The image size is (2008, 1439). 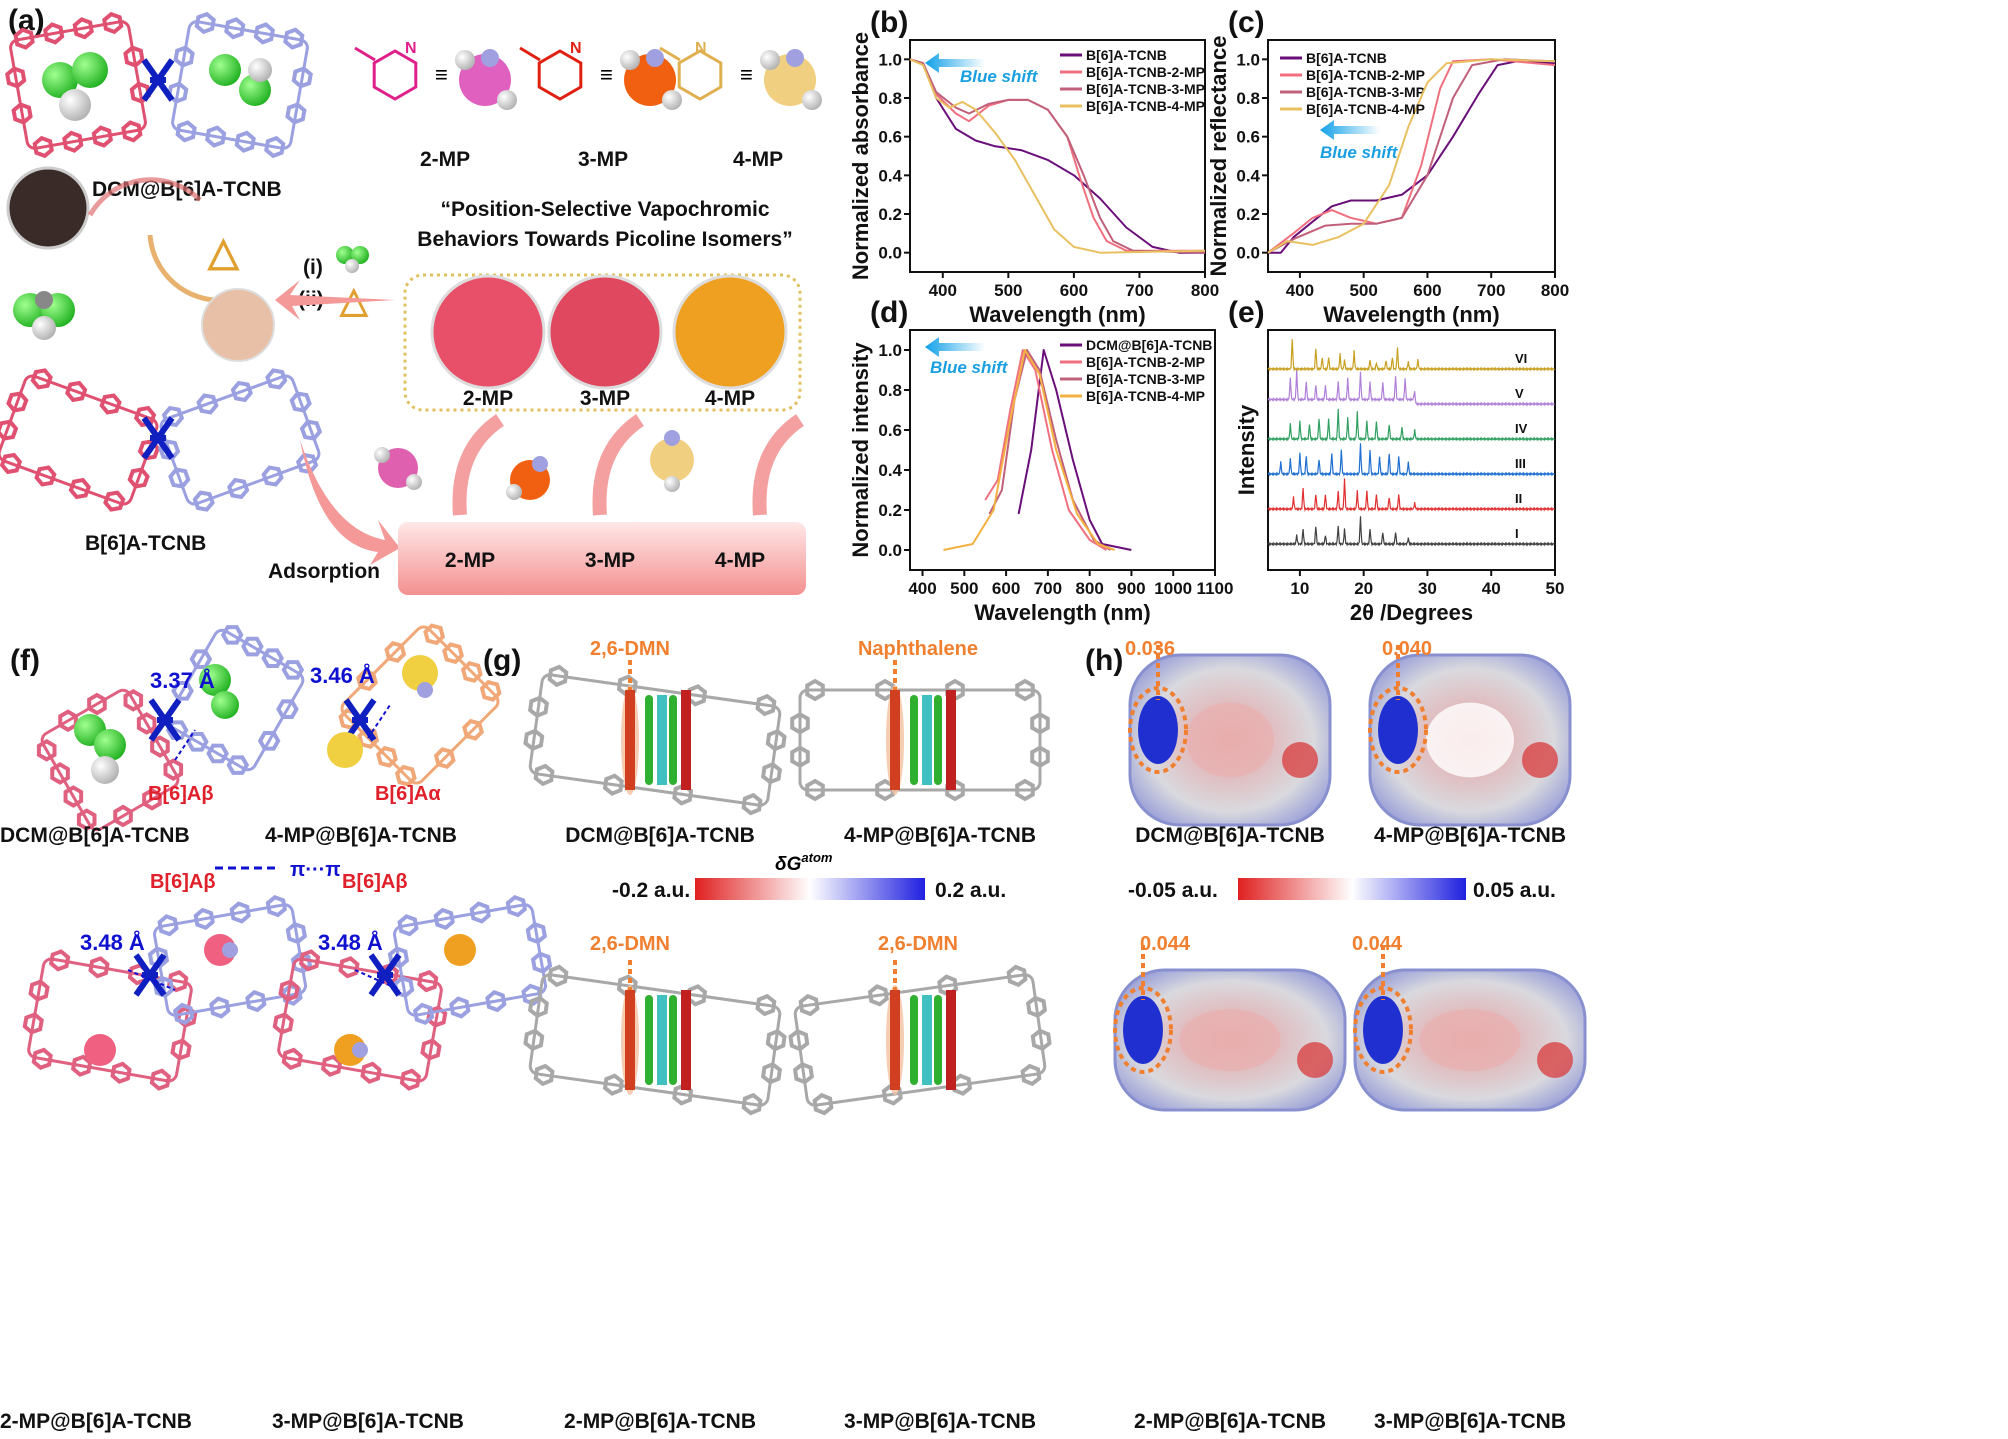 What do you see at coordinates (810, 889) in the screenshot?
I see `colorbar-g` at bounding box center [810, 889].